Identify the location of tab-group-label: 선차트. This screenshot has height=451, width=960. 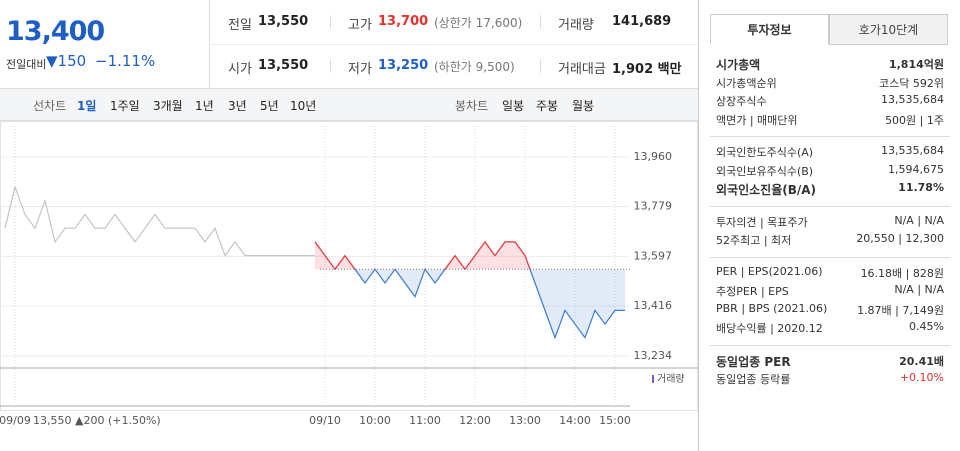
(50, 106).